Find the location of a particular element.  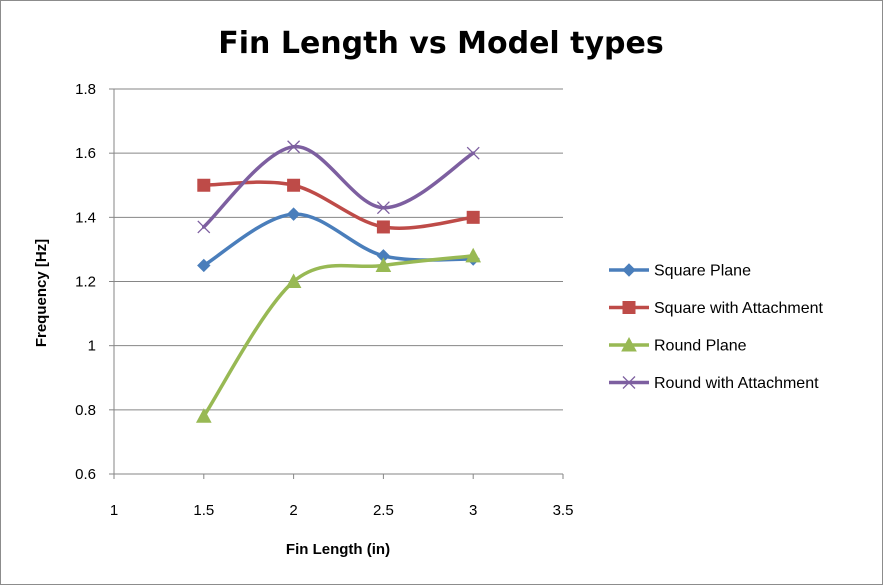

legend-entry-round-with-attachment: Round with Attachment is located at coordinates (714, 383).